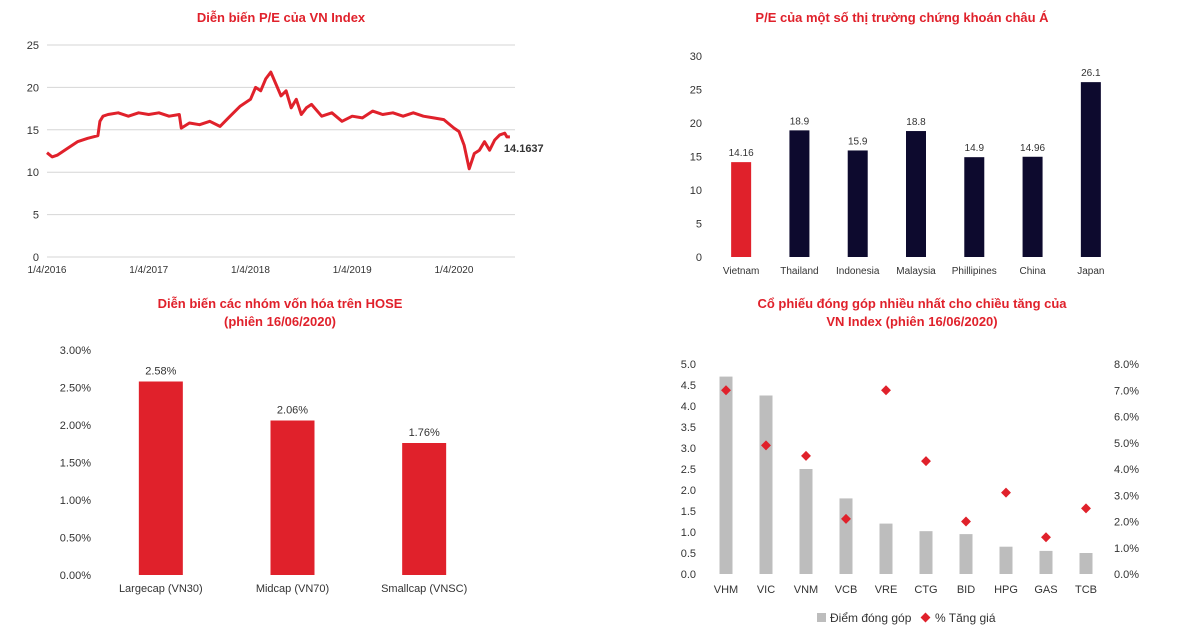 The width and height of the screenshot is (1200, 635). What do you see at coordinates (916, 271) in the screenshot?
I see `x-tick-label: Malaysia` at bounding box center [916, 271].